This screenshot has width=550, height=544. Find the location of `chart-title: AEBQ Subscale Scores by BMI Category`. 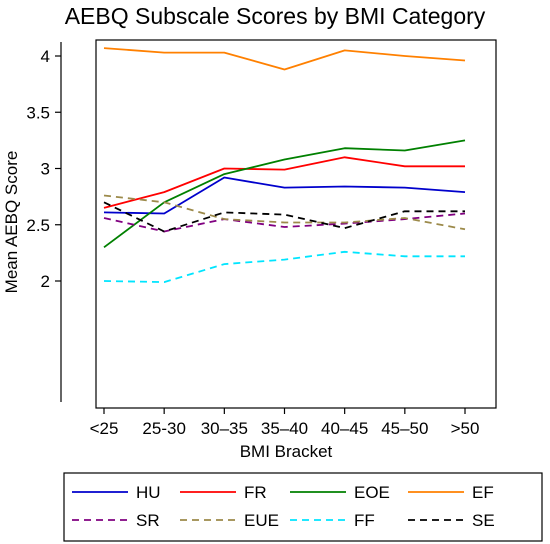

chart-title: AEBQ Subscale Scores by BMI Category is located at coordinates (275, 16).